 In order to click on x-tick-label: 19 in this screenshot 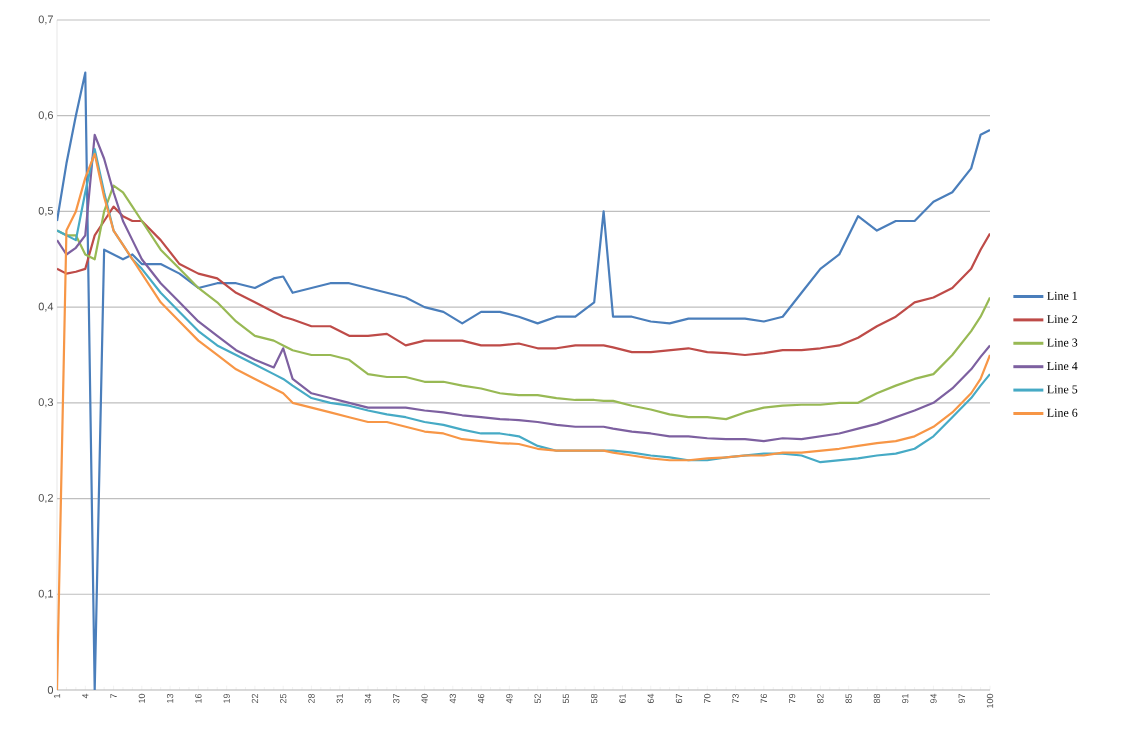, I will do `click(226, 698)`.